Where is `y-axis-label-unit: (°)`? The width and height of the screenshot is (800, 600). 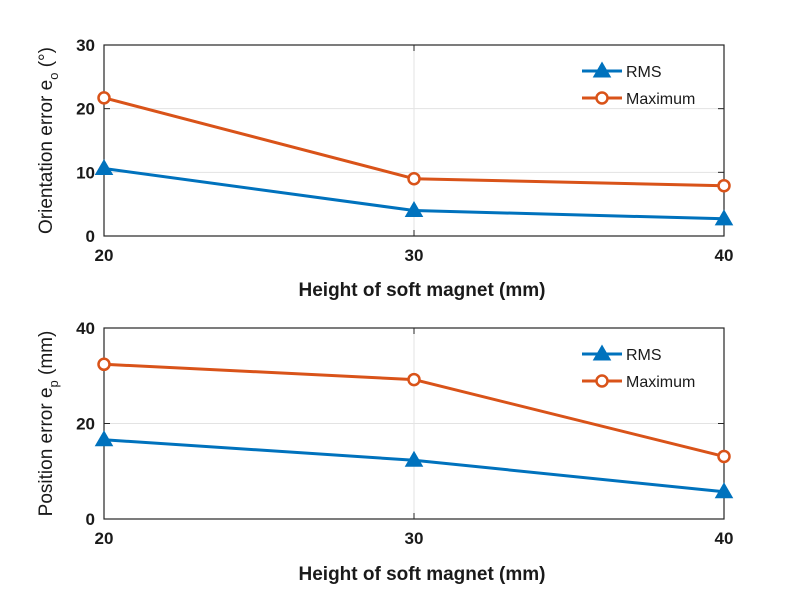
y-axis-label-unit: (°) is located at coordinates (46, 60).